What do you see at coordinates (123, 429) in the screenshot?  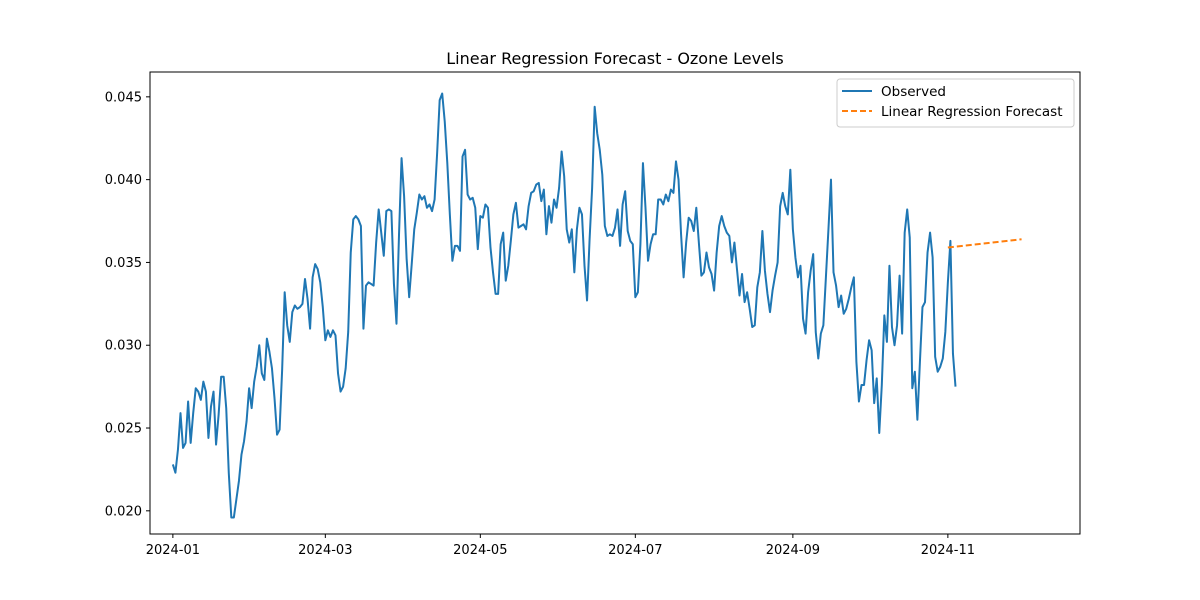 I see `y-tick-label: 0.025` at bounding box center [123, 429].